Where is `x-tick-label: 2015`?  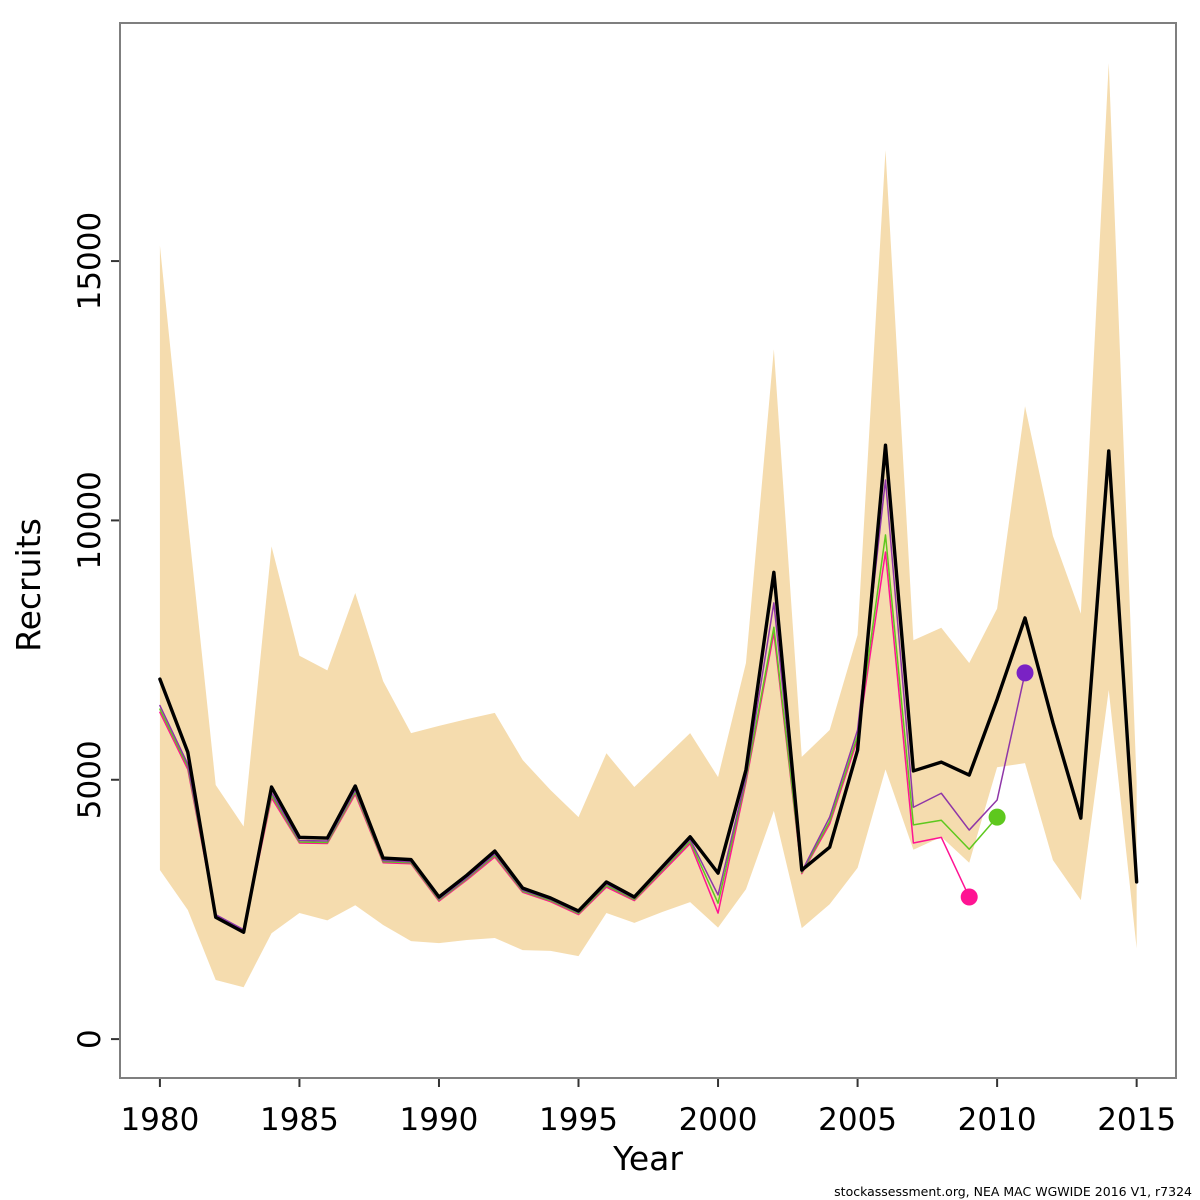 x-tick-label: 2015 is located at coordinates (1136, 1120).